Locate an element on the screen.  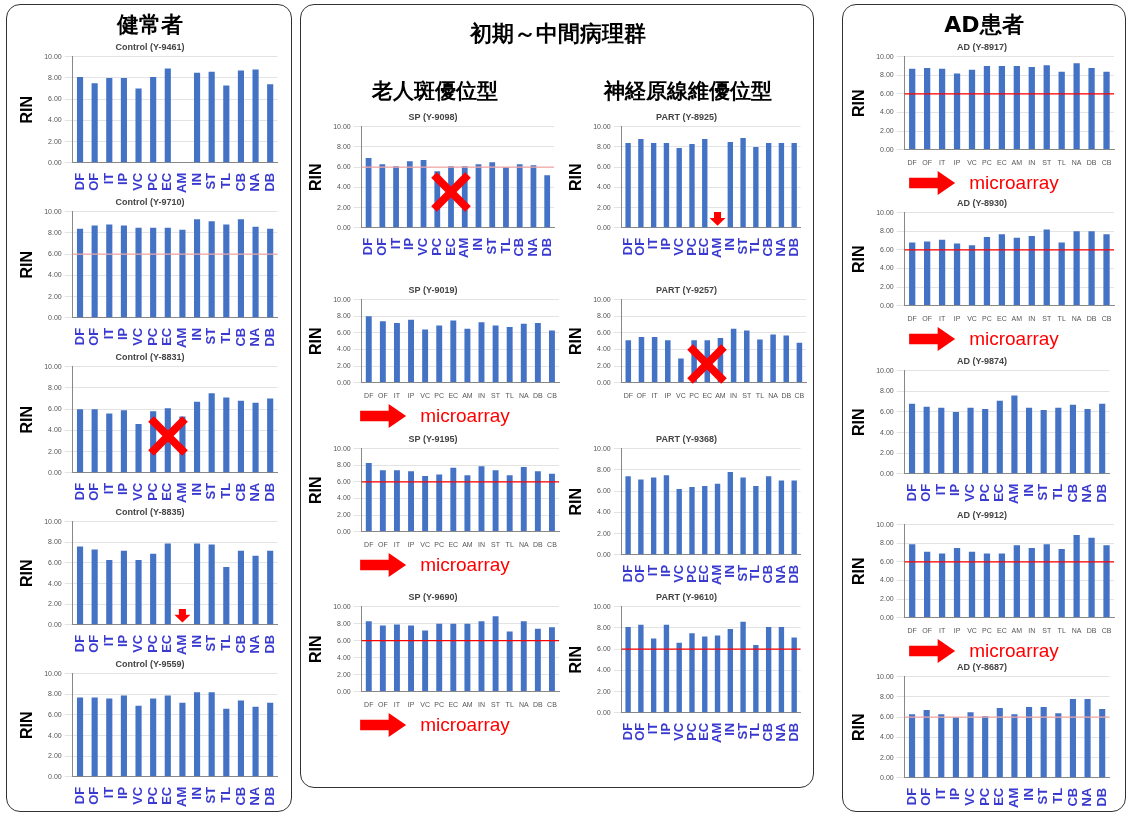
x-tick-label: VC is located at coordinates (970, 796).